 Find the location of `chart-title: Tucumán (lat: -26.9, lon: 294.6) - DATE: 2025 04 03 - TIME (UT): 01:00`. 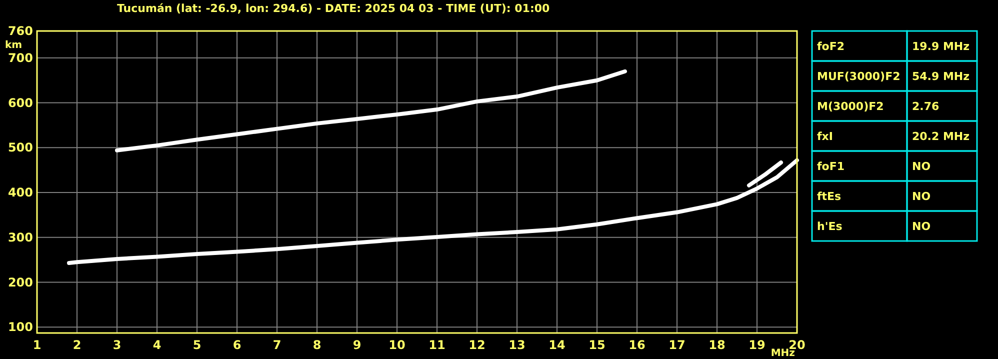

chart-title: Tucumán (lat: -26.9, lon: 294.6) - DATE: 2025 04 03 - TIME (UT): 01:00 is located at coordinates (333, 8).